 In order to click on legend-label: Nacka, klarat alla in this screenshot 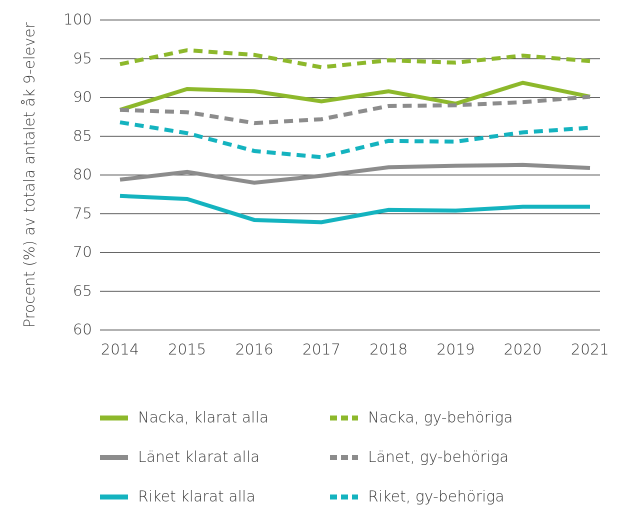, I will do `click(203, 418)`.